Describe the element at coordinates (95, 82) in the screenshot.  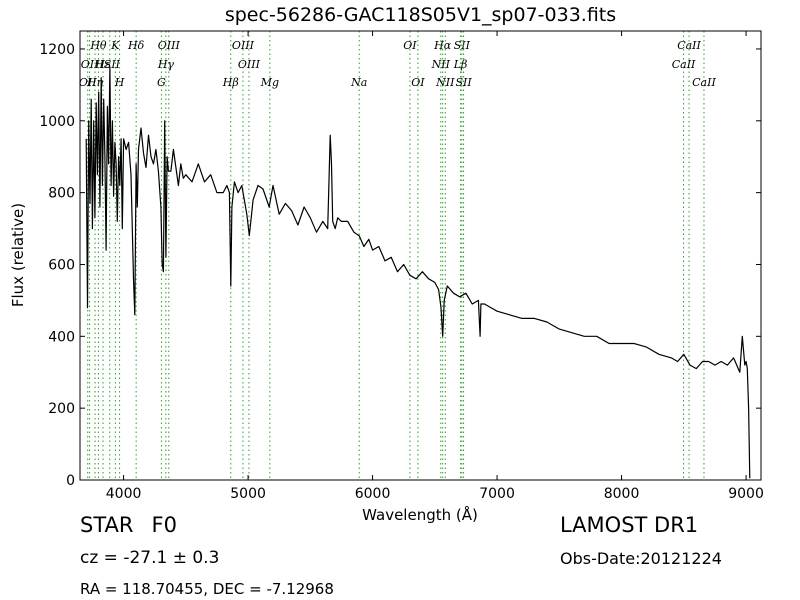
I see `line-label-18: Hη` at that location.